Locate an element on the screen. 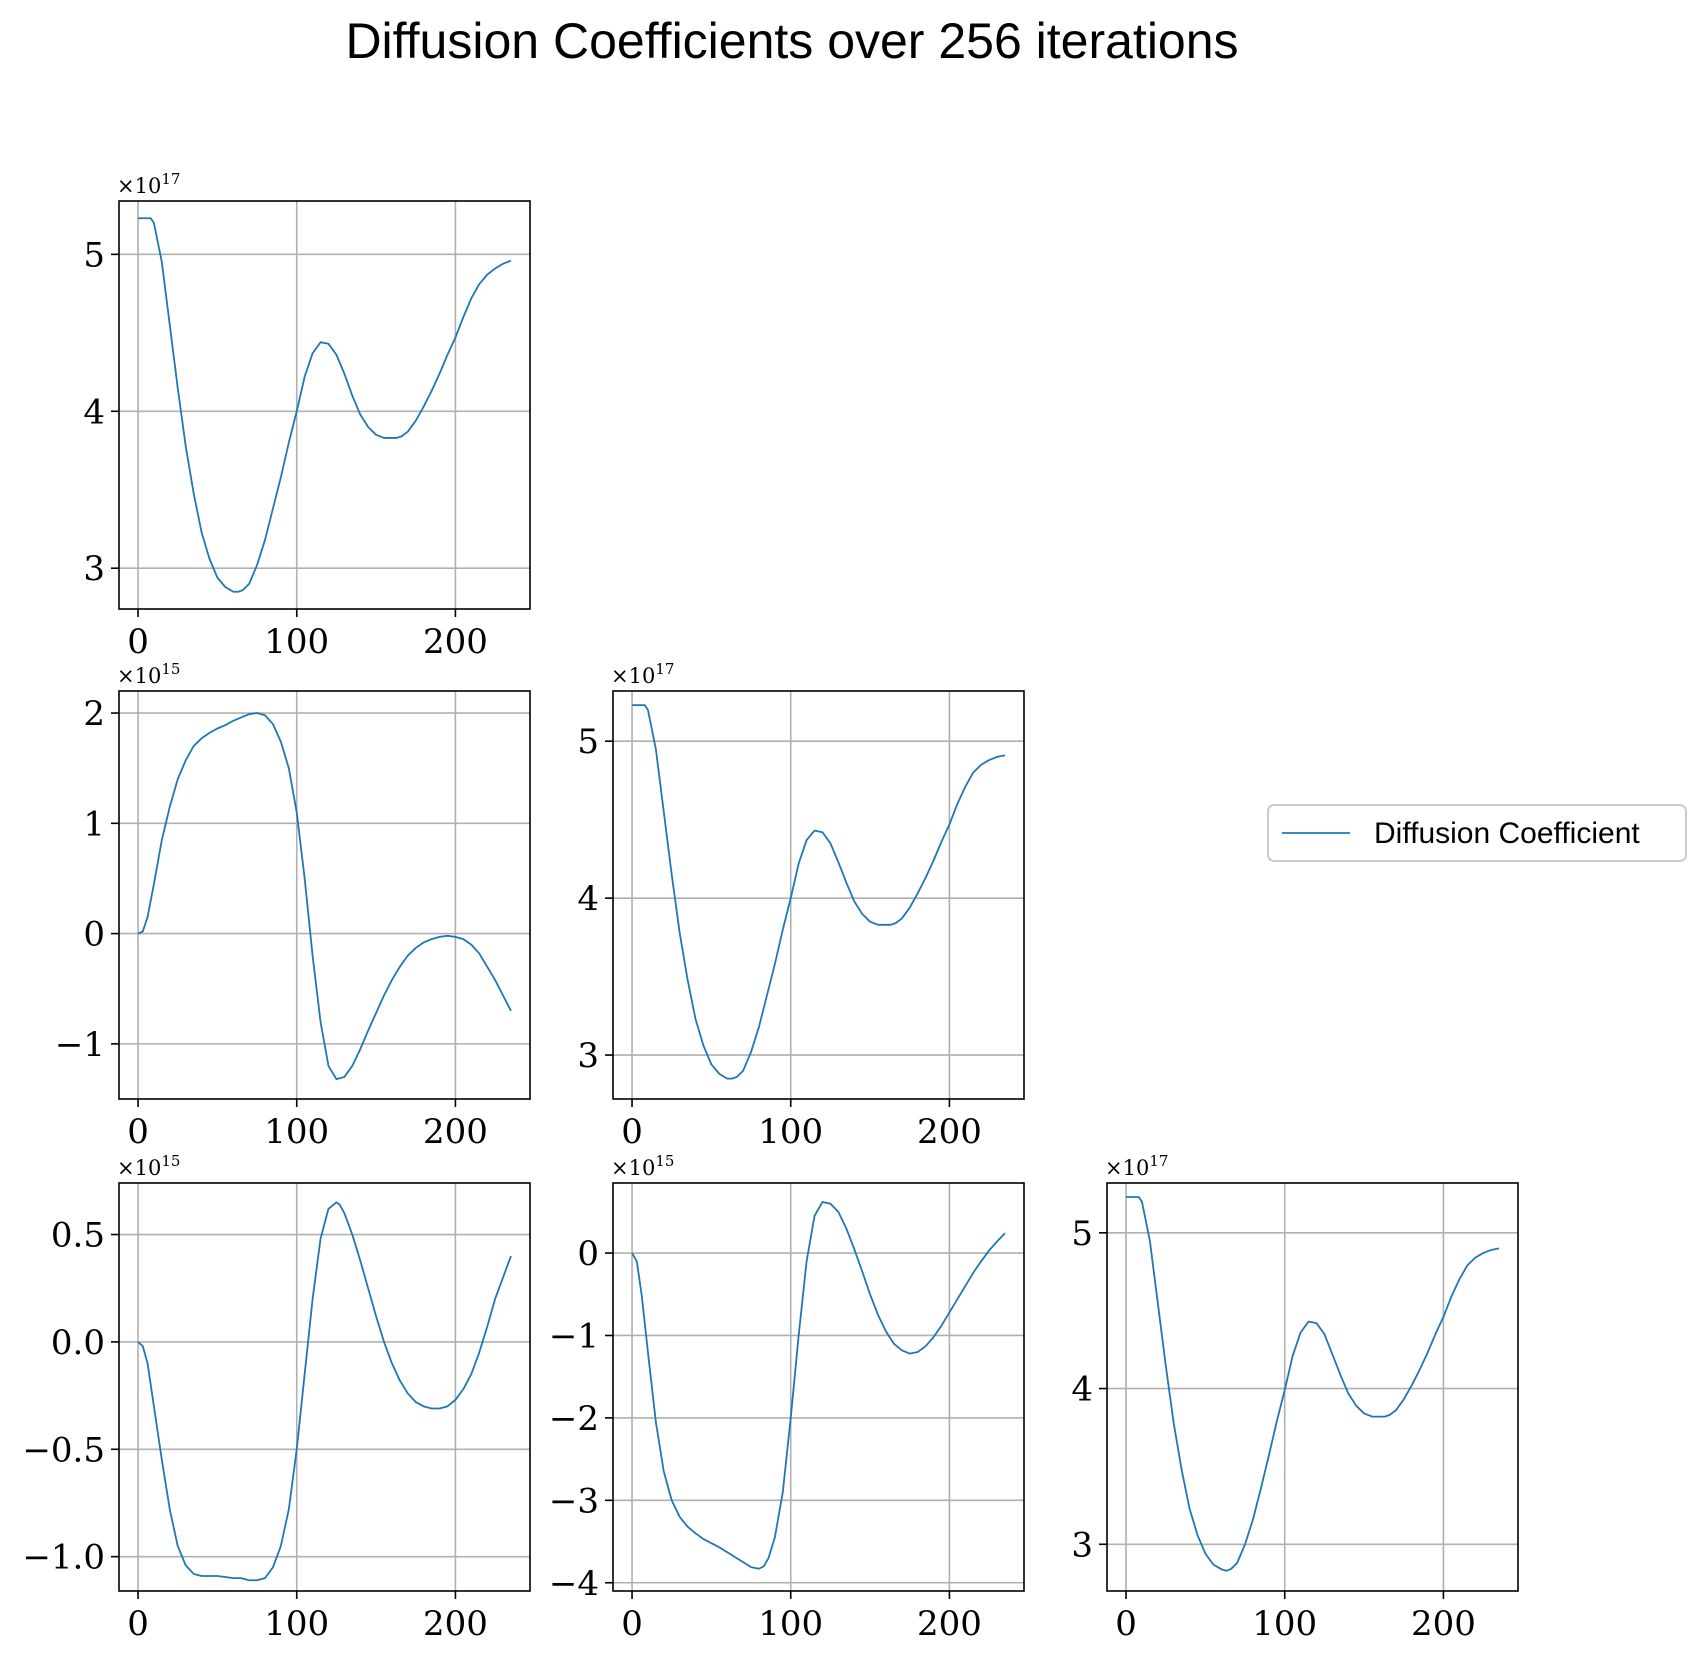 Image resolution: width=1696 pixels, height=1661 pixels. subplot-2-0: 0 100 200 −1.0 −0.5 0.0 0.5 ×10¹⁵ is located at coordinates (276, 1398).